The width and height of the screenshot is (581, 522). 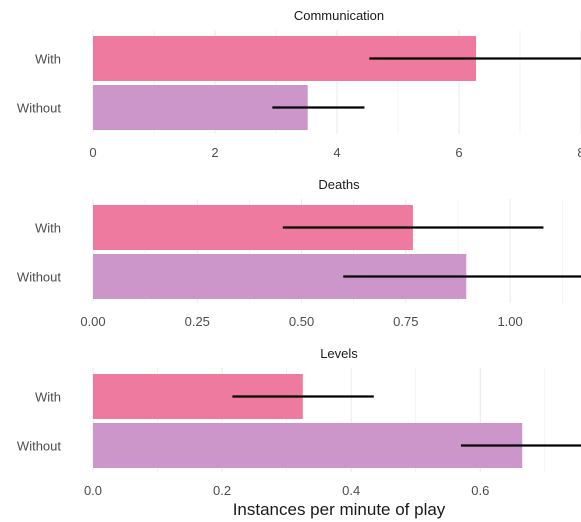 What do you see at coordinates (92, 152) in the screenshot?
I see `x-tick-label: 0` at bounding box center [92, 152].